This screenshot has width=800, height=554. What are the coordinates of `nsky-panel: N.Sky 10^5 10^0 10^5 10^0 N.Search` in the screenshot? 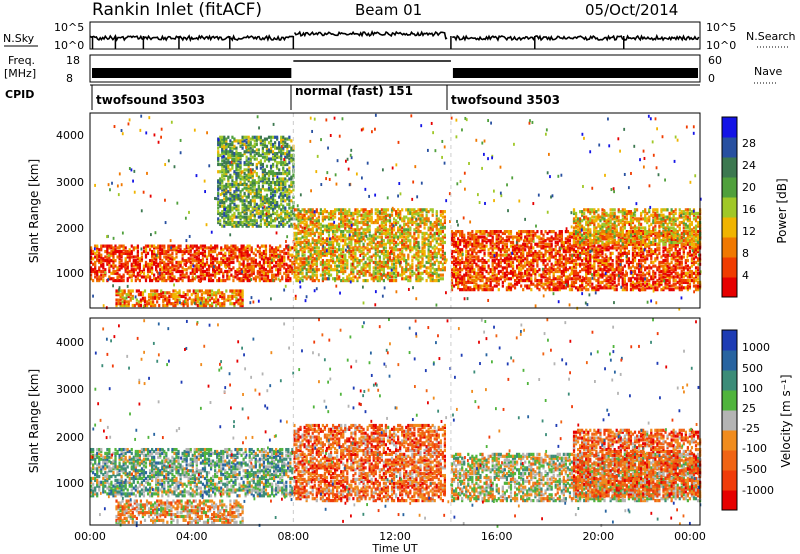 It's located at (399, 36).